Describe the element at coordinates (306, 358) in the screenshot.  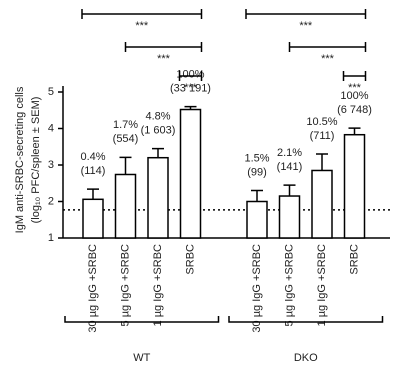
I see `group-label: DKO` at that location.